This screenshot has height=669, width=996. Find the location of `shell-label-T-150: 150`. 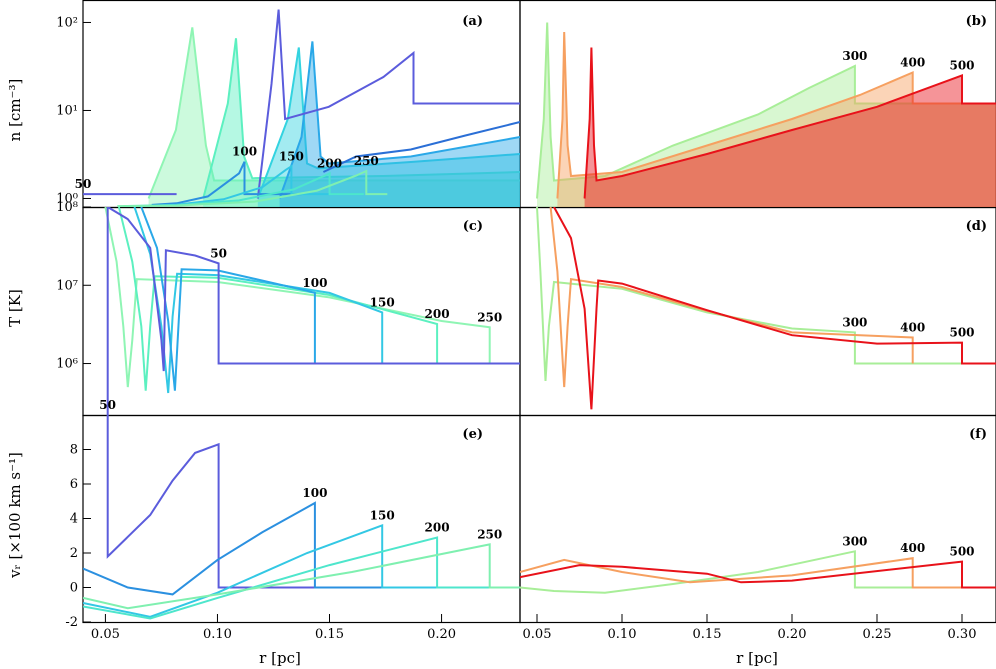

shell-label-T-150: 150 is located at coordinates (382, 302).